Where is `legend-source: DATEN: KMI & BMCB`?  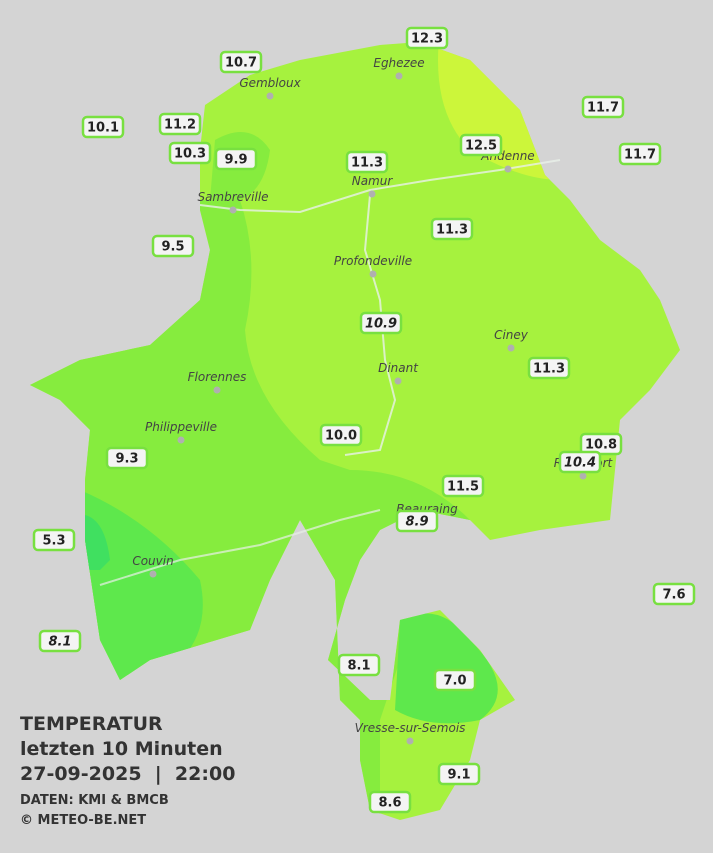 legend-source: DATEN: KMI & BMCB is located at coordinates (94, 800).